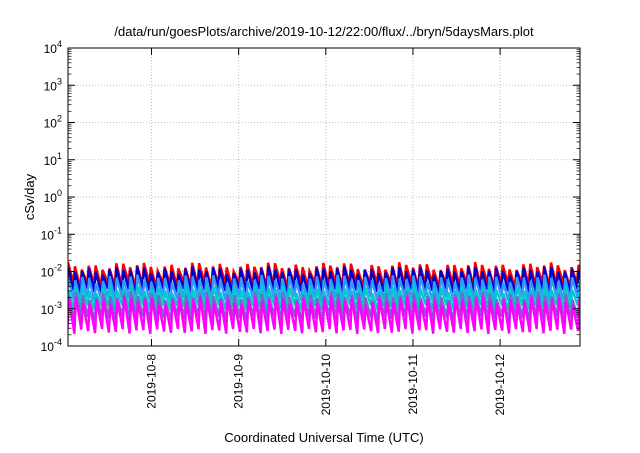 Image resolution: width=640 pixels, height=453 pixels. Describe the element at coordinates (53, 84) in the screenshot. I see `y-tick-label: 10³` at that location.